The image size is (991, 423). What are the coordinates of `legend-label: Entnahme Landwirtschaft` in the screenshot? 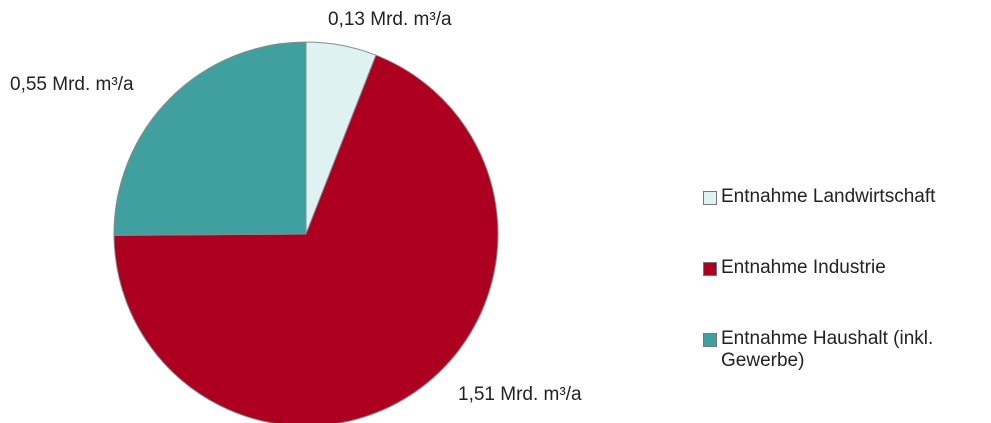 It's located at (828, 196).